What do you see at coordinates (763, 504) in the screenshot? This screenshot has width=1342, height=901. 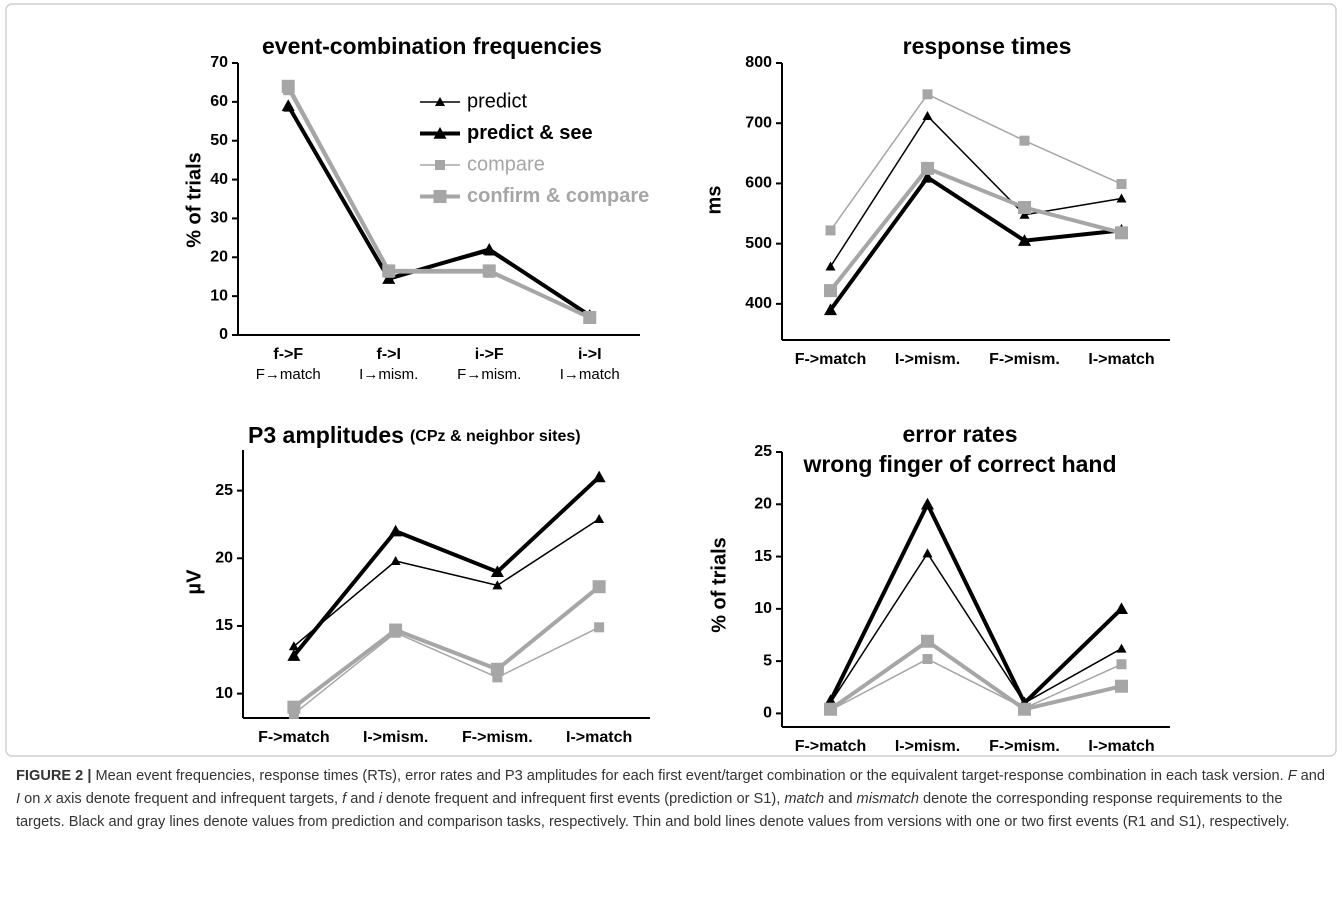 I see `y-tick-label: 20` at bounding box center [763, 504].